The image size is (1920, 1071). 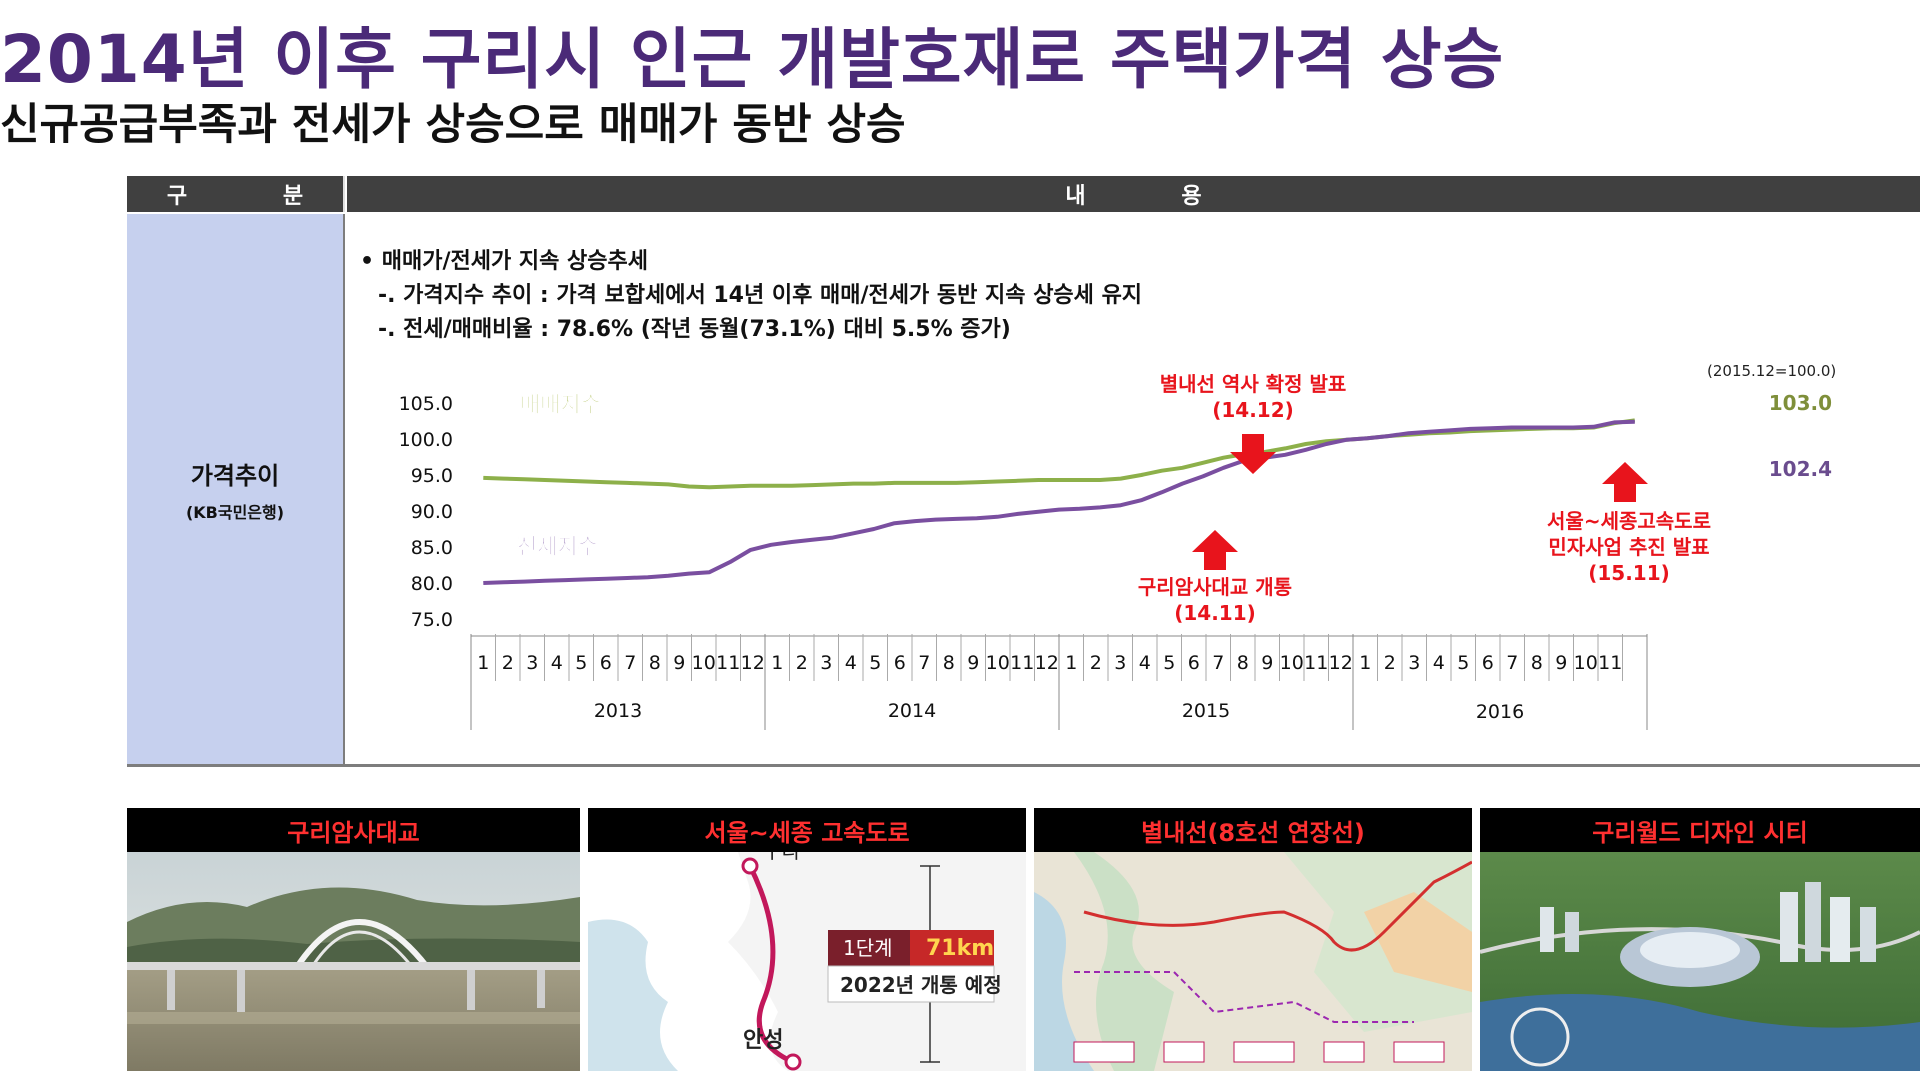 What do you see at coordinates (921, 985) in the screenshot?
I see `opening-label: 2022년 개통 예정` at bounding box center [921, 985].